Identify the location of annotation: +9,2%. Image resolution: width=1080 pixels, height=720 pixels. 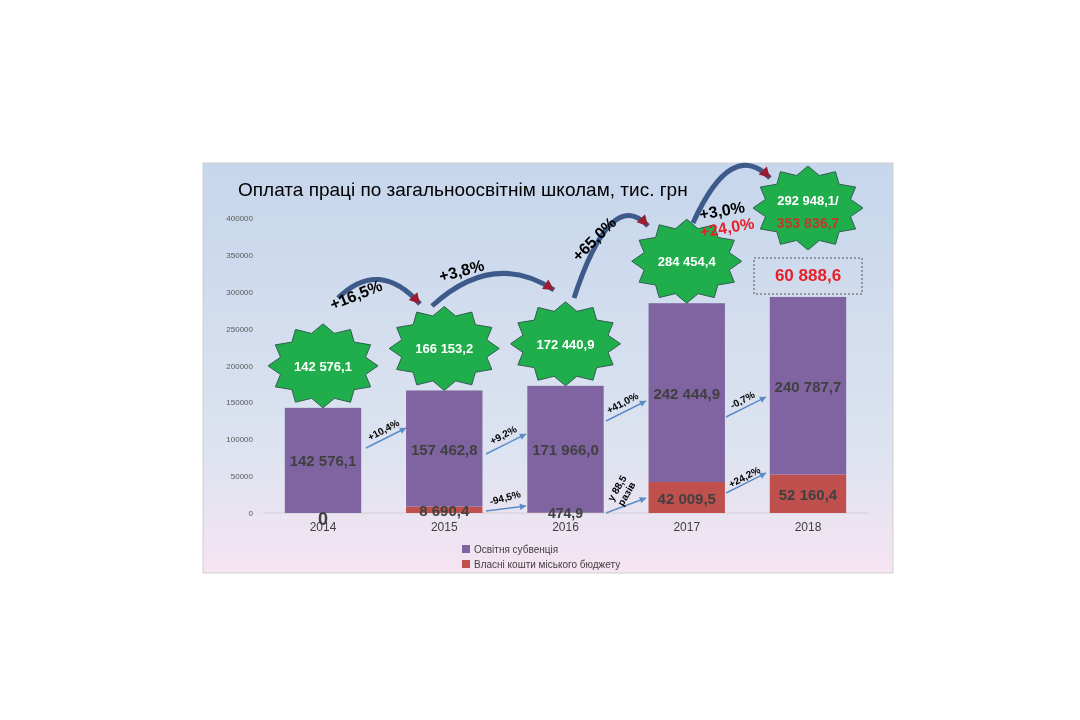
(503, 435).